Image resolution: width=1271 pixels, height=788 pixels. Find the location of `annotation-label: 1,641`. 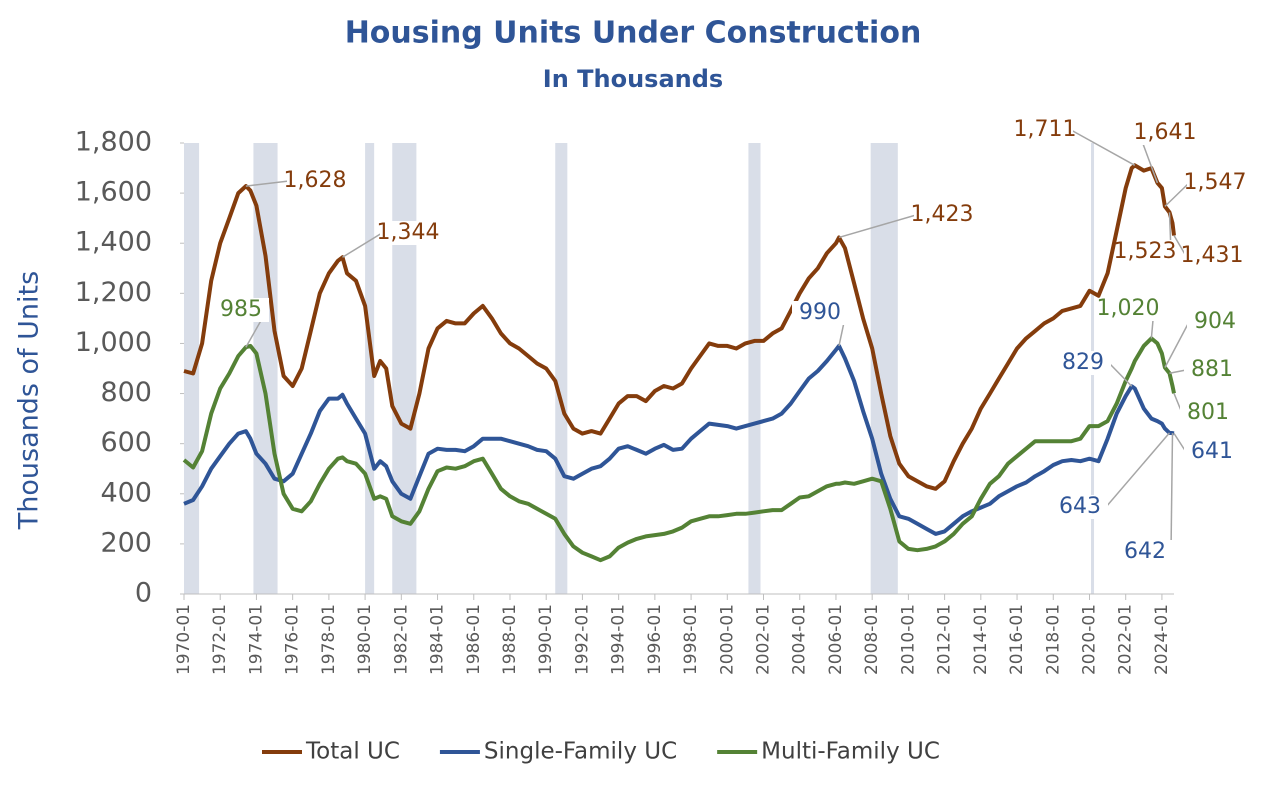

annotation-label: 1,641 is located at coordinates (1165, 132).